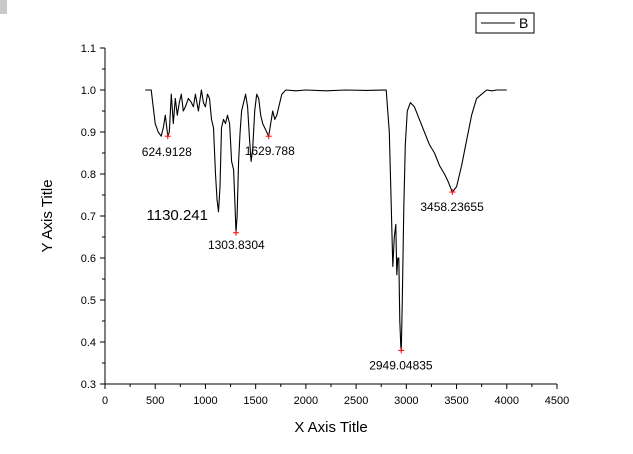 Image resolution: width=633 pixels, height=454 pixels. I want to click on y-tick-label: 1.1, so click(88, 49).